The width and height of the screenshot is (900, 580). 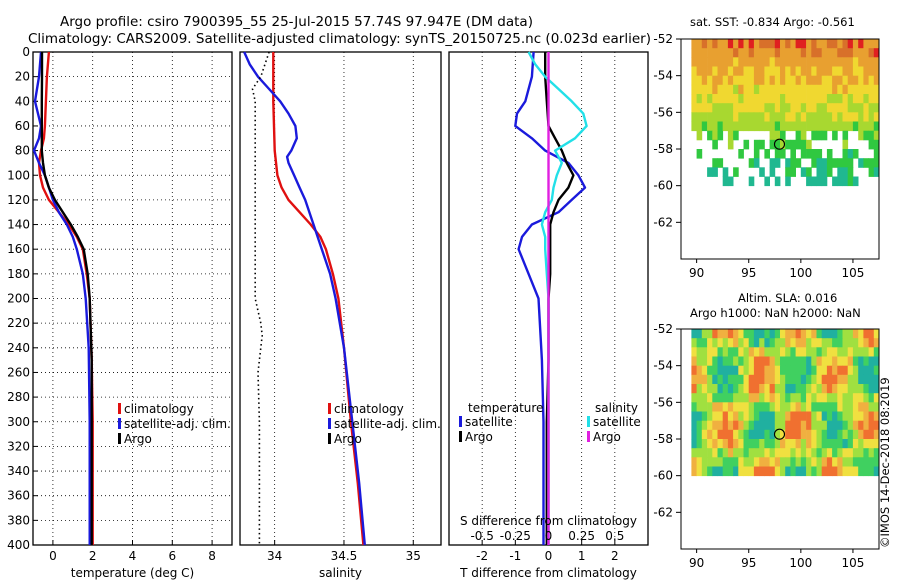 I want to click on difference-xtick-label: 2, so click(x=615, y=556).